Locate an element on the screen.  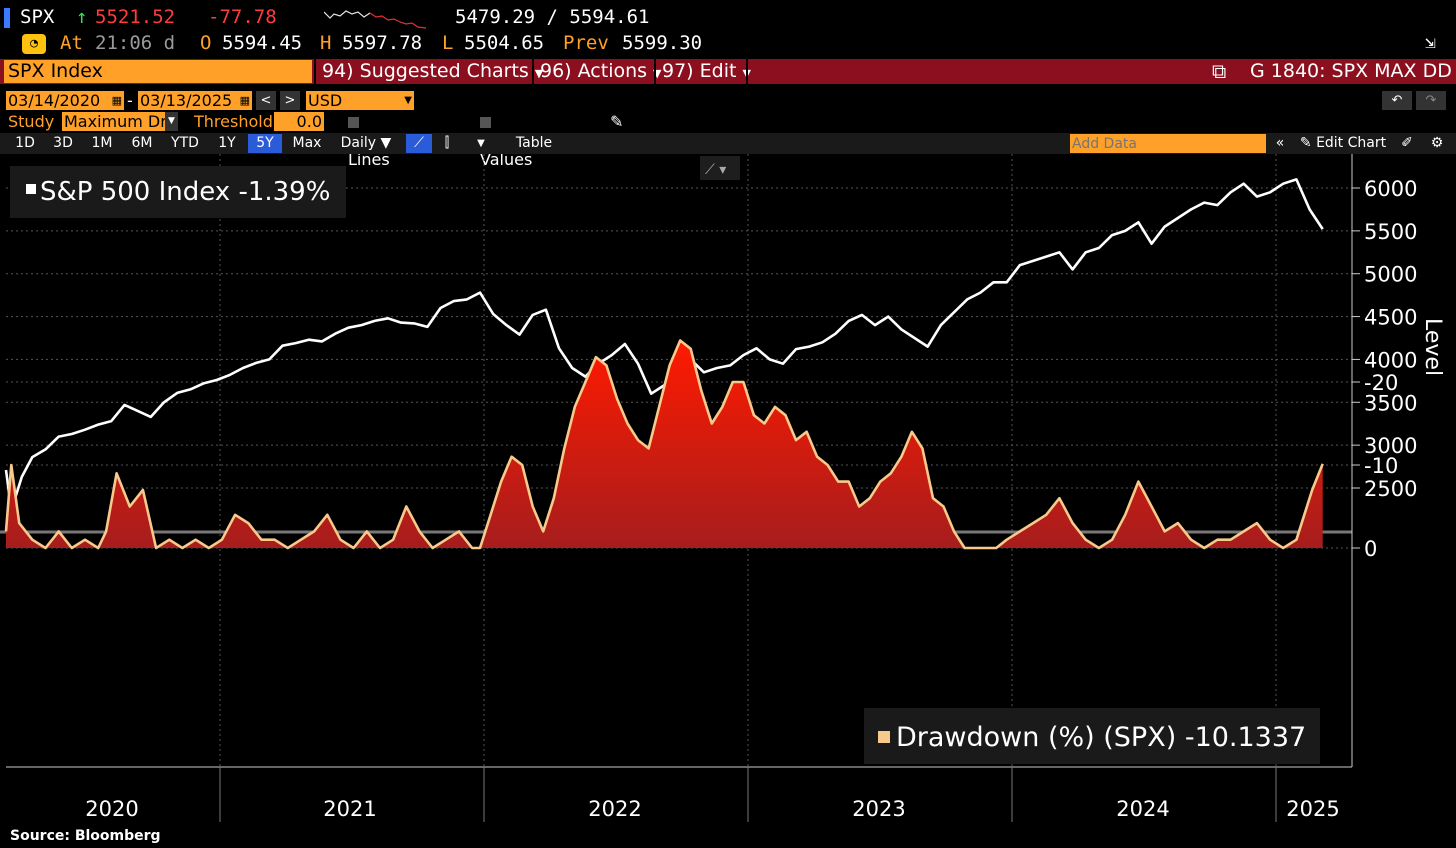
high-value: 5597.78 is located at coordinates (382, 43).